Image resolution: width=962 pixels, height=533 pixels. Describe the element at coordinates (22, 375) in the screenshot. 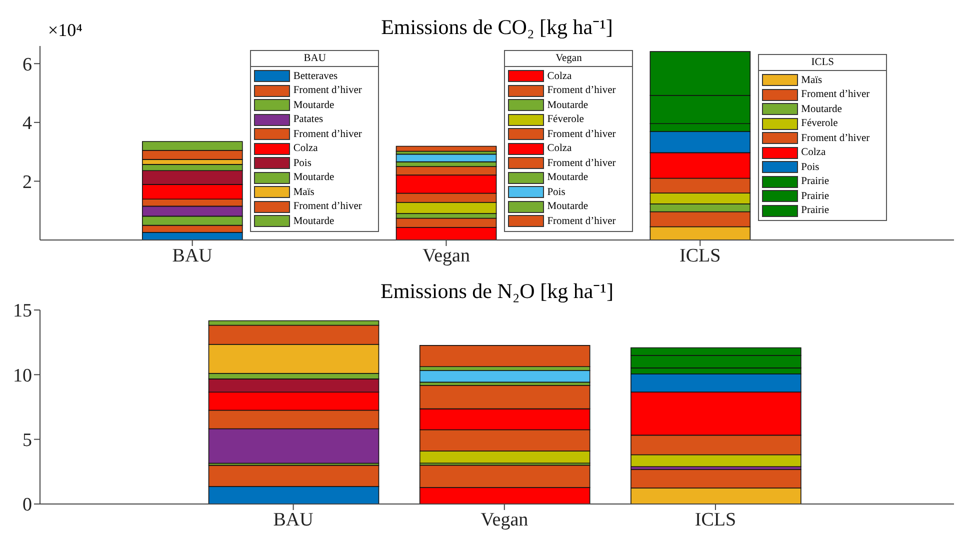

I see `y-tick-label: 10` at that location.